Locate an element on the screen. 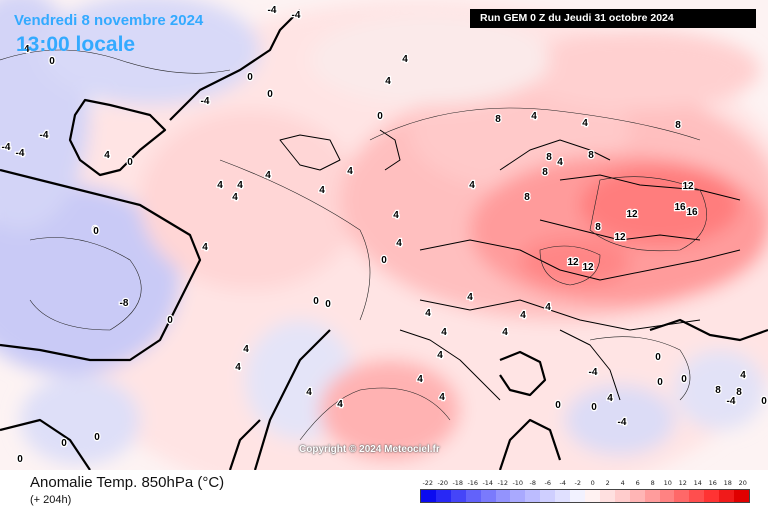 Image resolution: width=768 pixels, height=512 pixels. legend-tick: -8 is located at coordinates (532, 483).